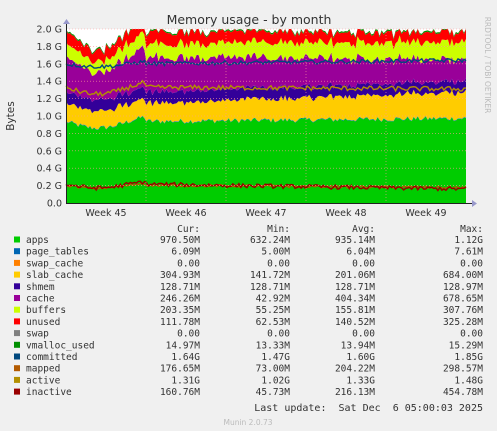 The image size is (497, 431). I want to click on legend-value-max: 15.29M, so click(466, 345).